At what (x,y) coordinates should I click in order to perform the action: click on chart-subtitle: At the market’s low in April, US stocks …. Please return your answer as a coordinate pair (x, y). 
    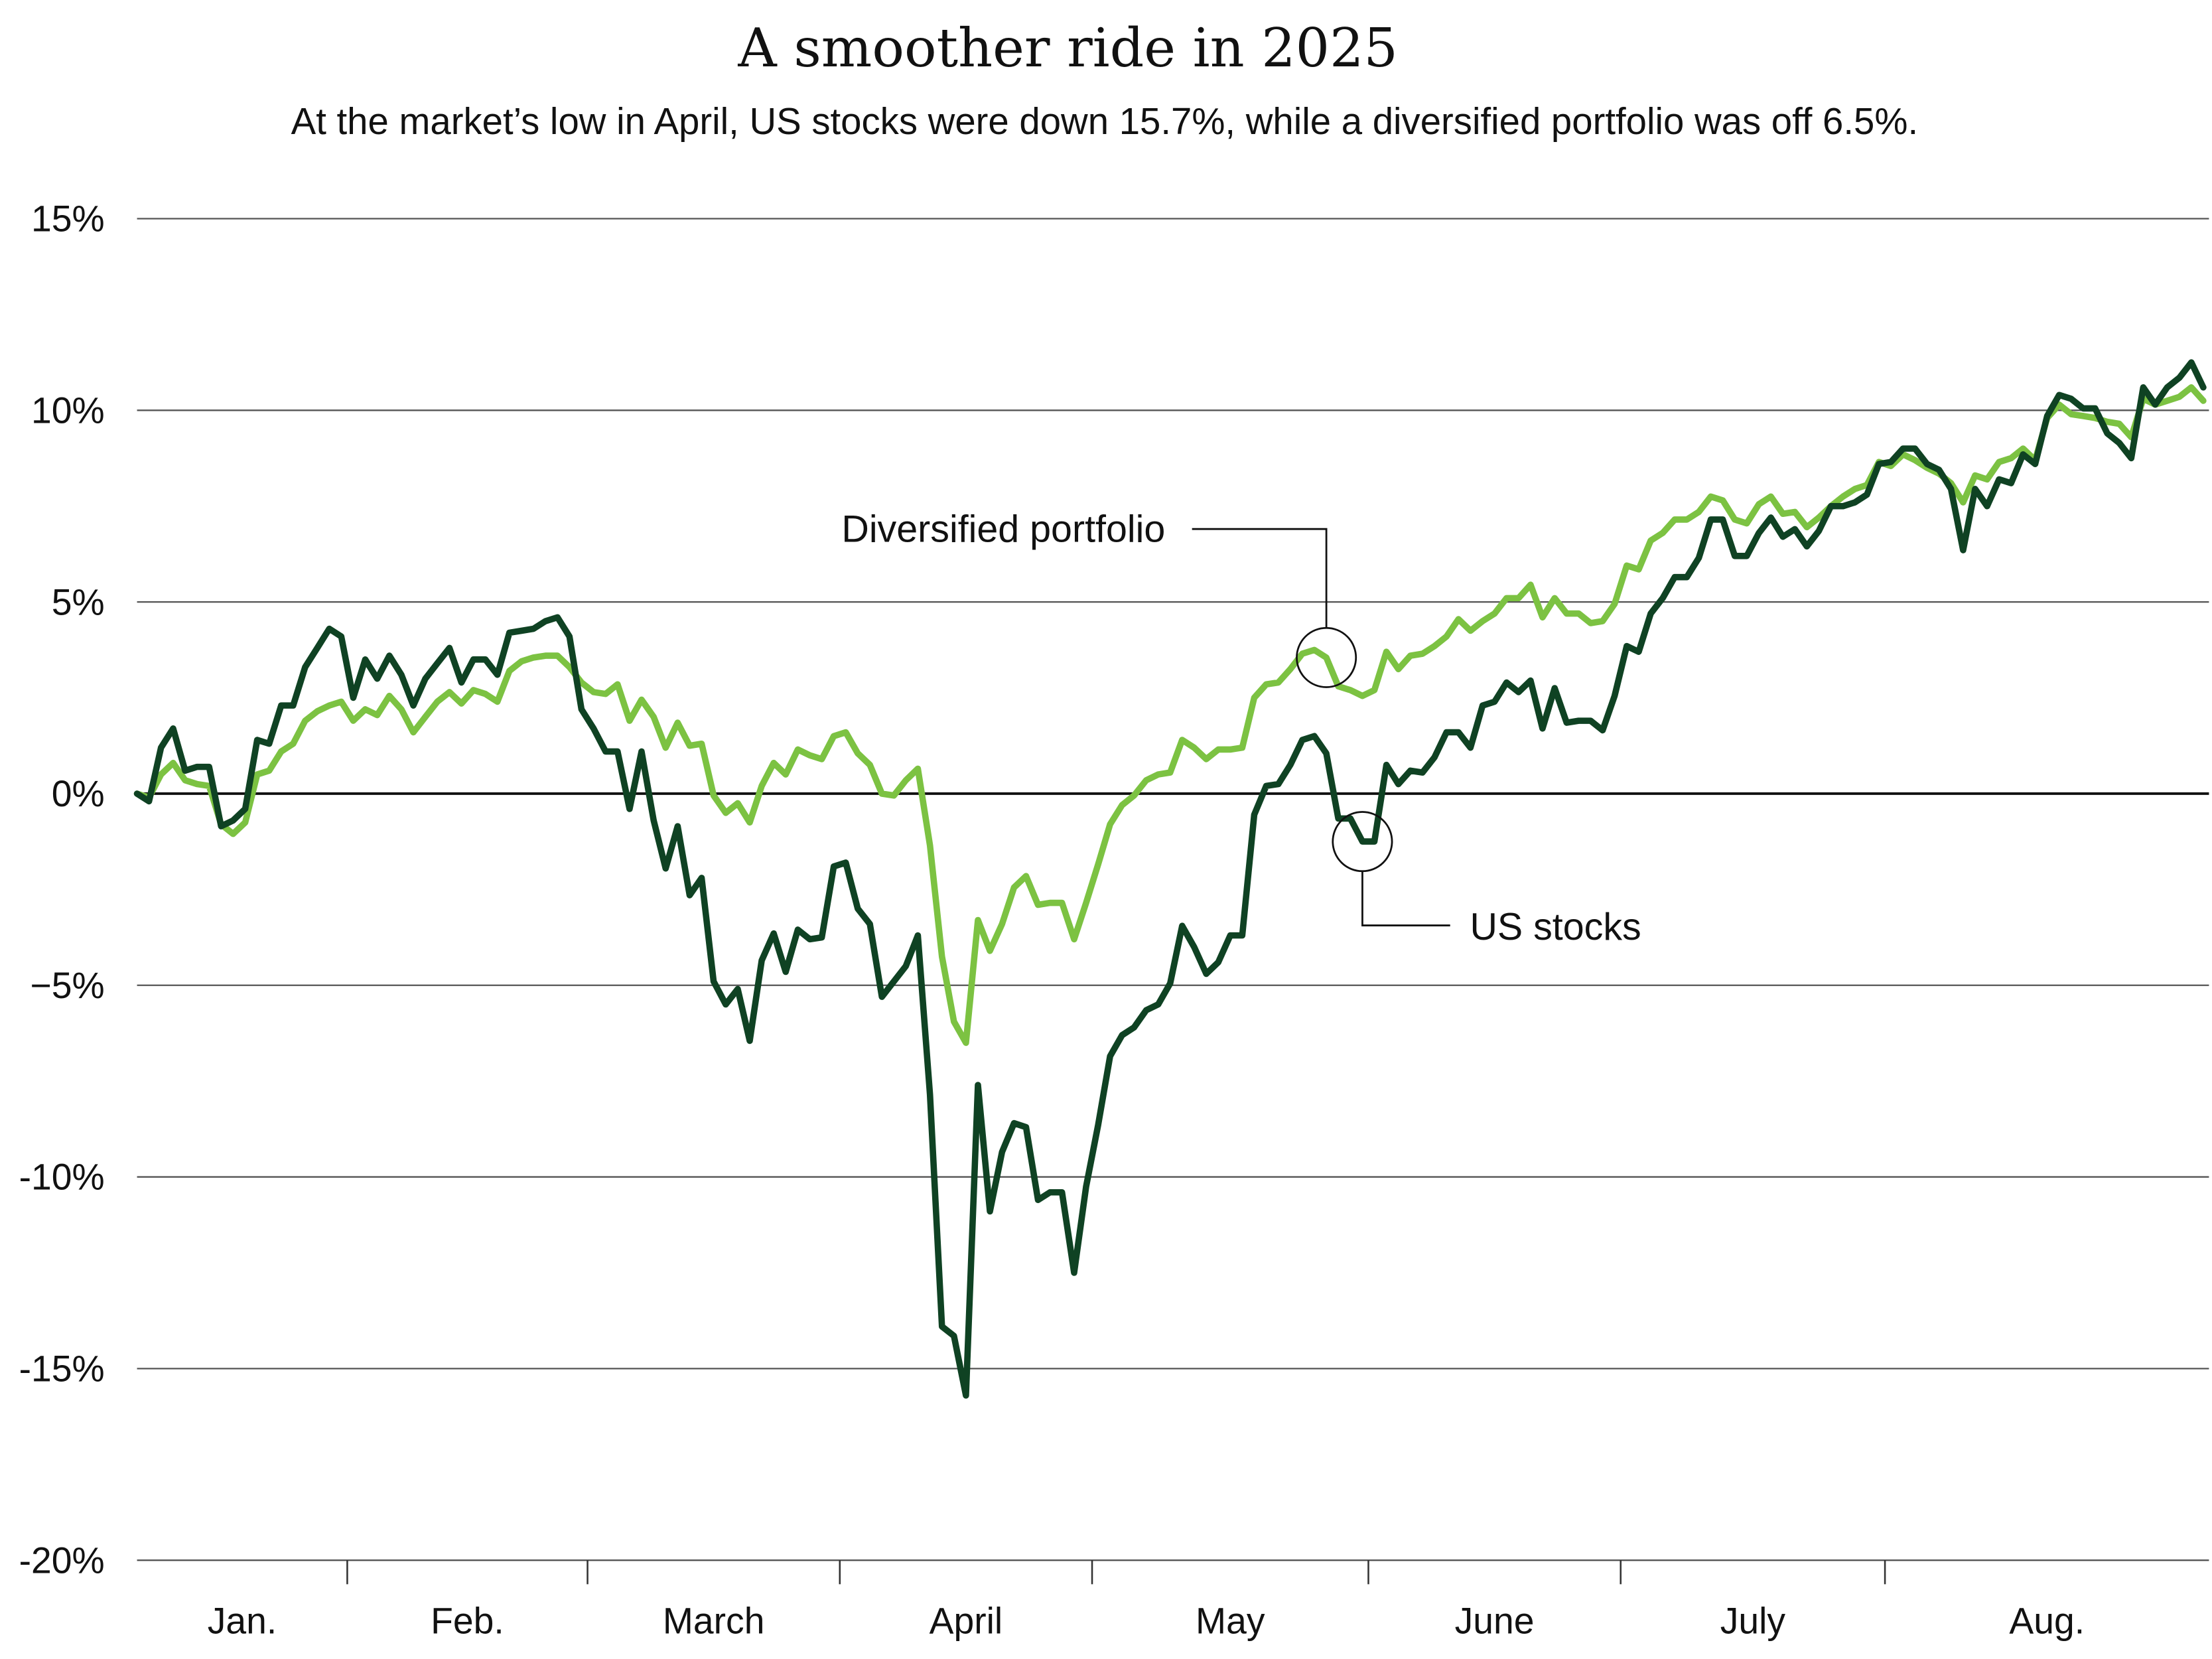
    Looking at the image, I should click on (1104, 121).